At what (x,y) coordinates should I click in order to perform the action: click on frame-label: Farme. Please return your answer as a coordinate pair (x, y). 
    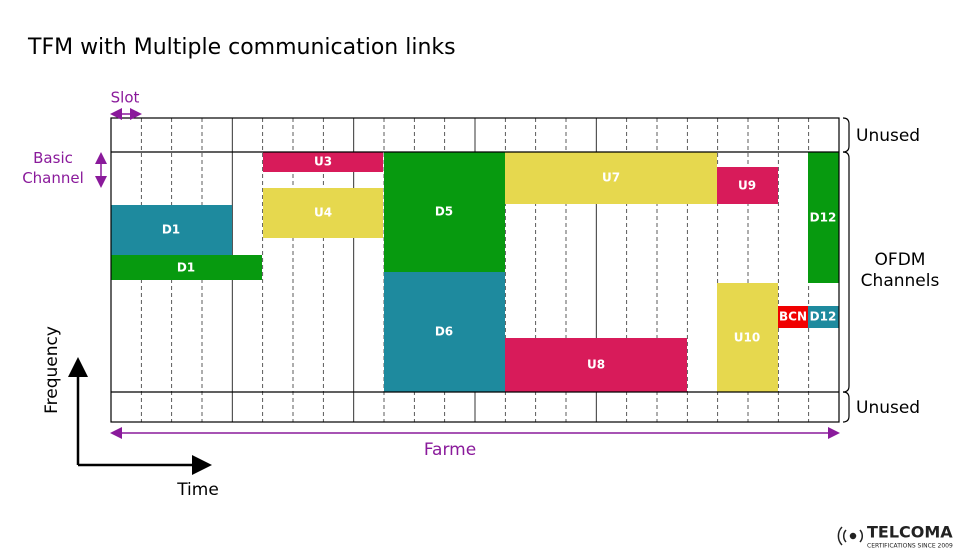
    Looking at the image, I should click on (450, 450).